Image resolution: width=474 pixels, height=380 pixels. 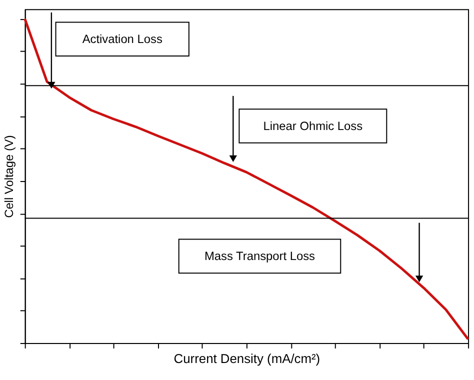 I want to click on y-axis-title: Cell Voltage (V), so click(x=9, y=176).